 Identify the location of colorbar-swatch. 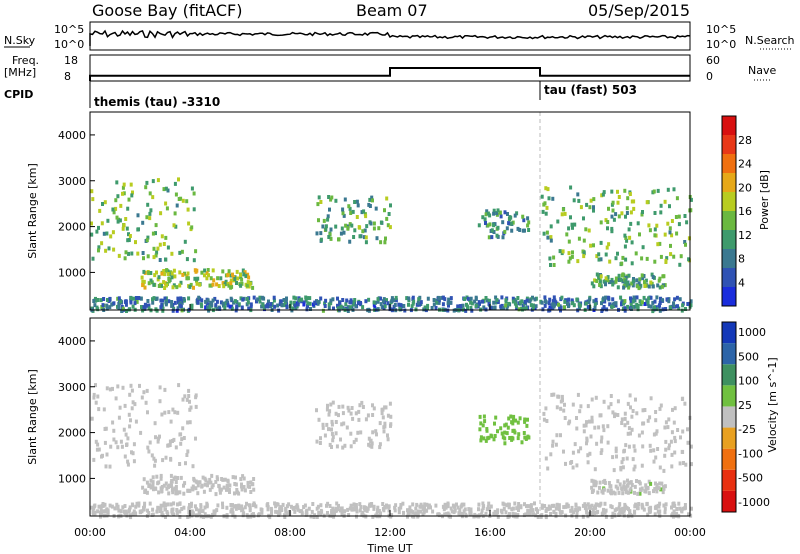
(729, 201).